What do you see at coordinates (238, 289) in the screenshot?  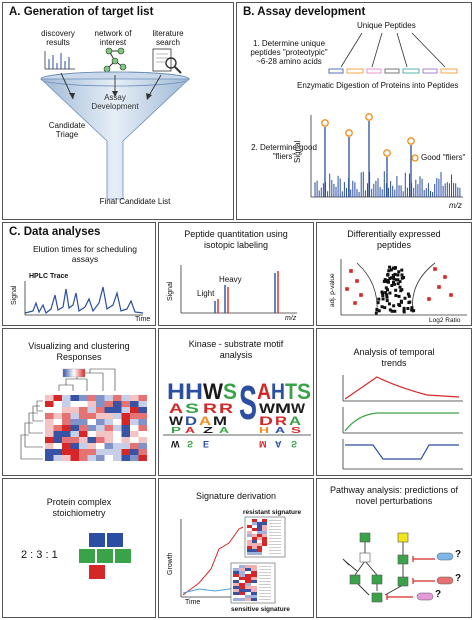 I see `quant-chart` at bounding box center [238, 289].